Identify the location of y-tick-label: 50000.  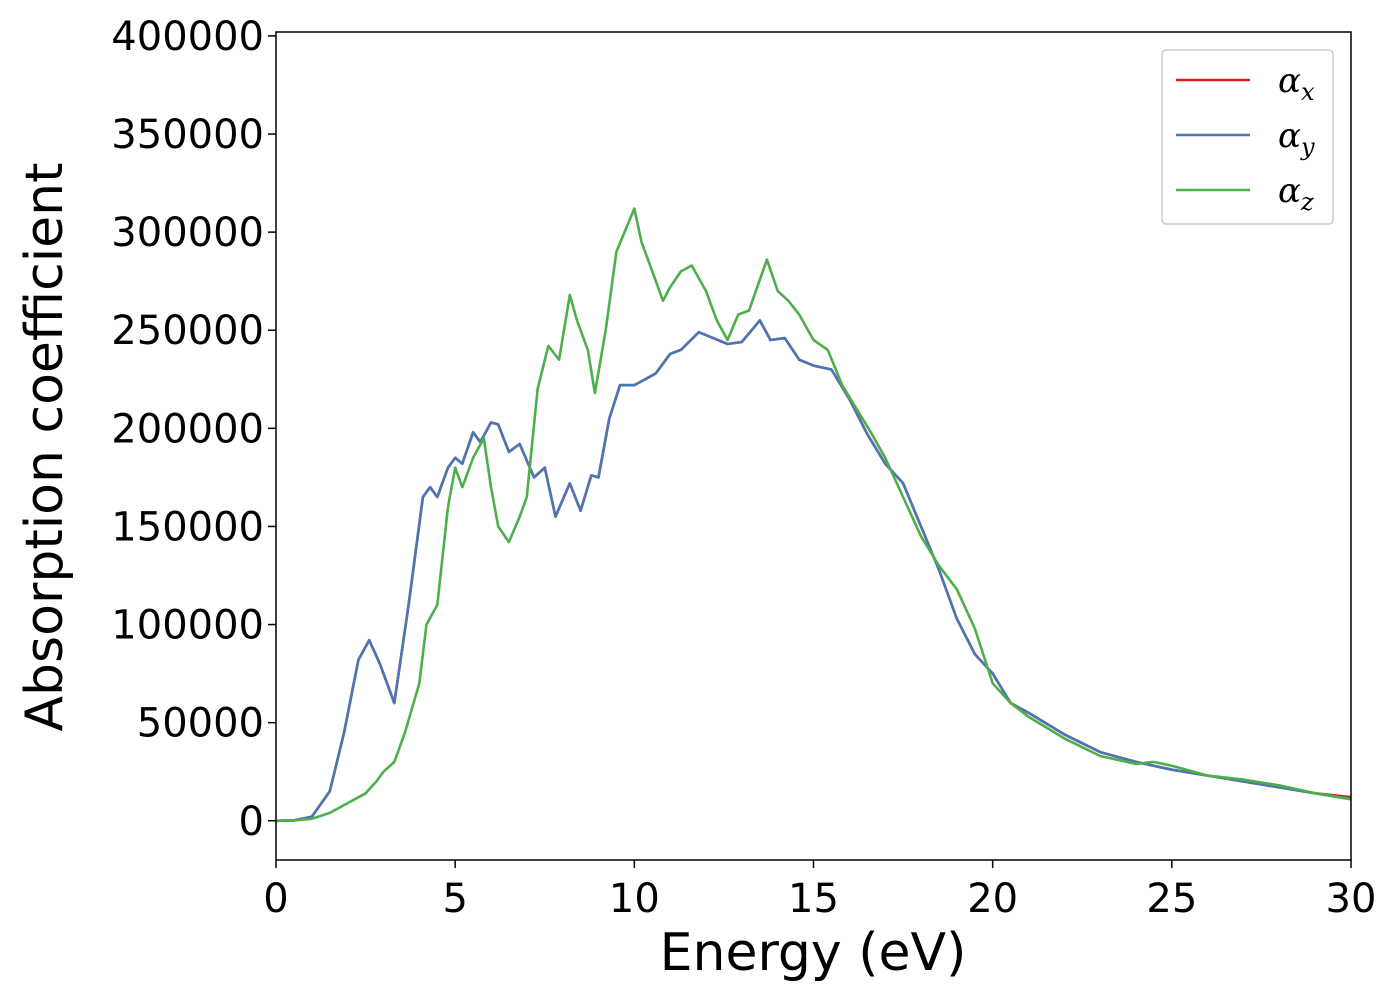
(200, 724).